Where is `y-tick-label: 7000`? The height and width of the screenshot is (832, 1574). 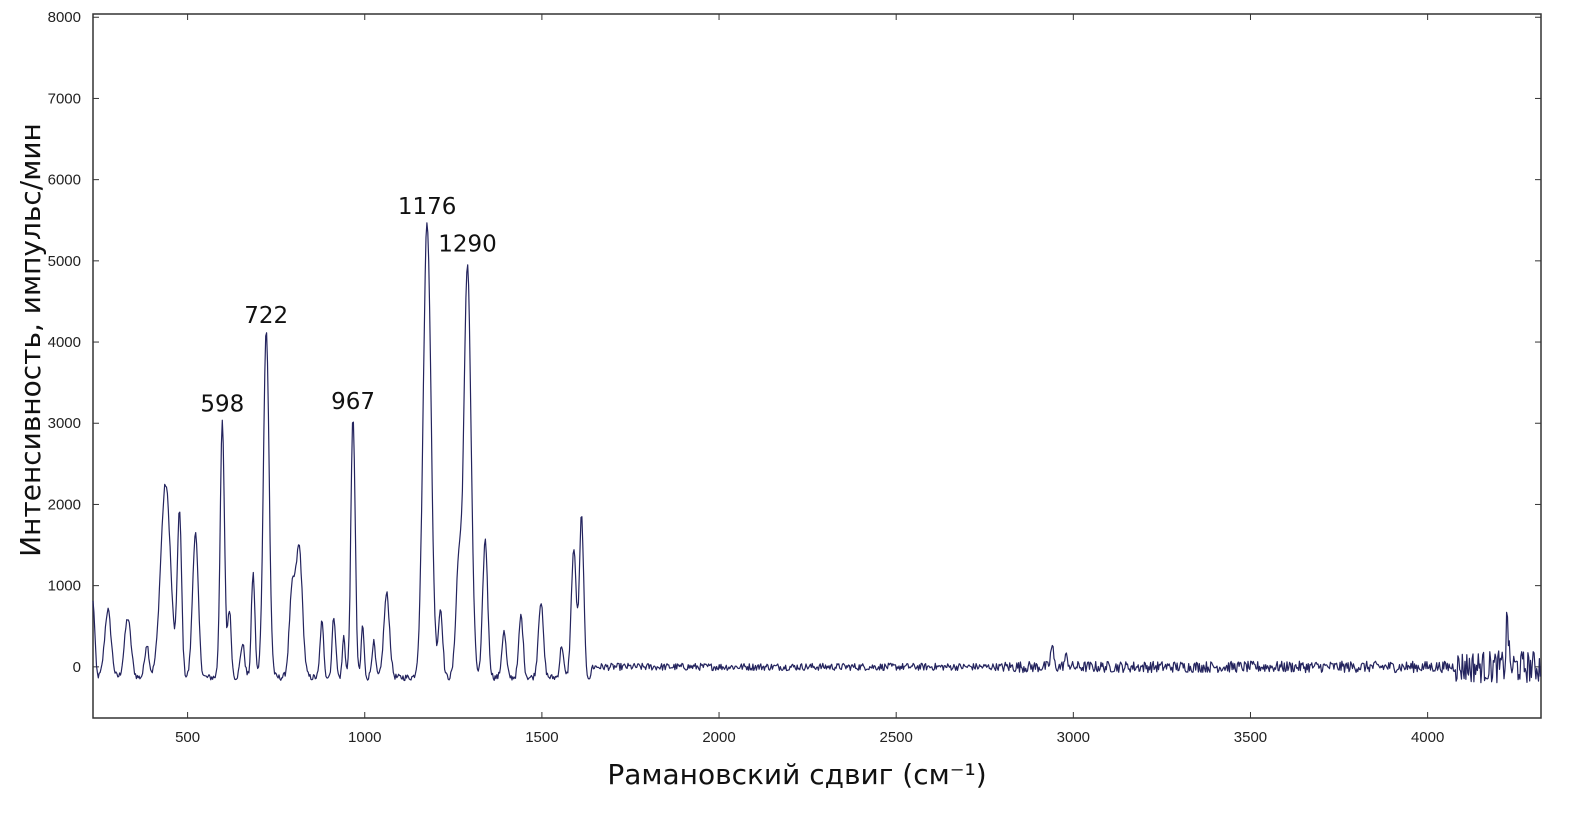 y-tick-label: 7000 is located at coordinates (64, 98).